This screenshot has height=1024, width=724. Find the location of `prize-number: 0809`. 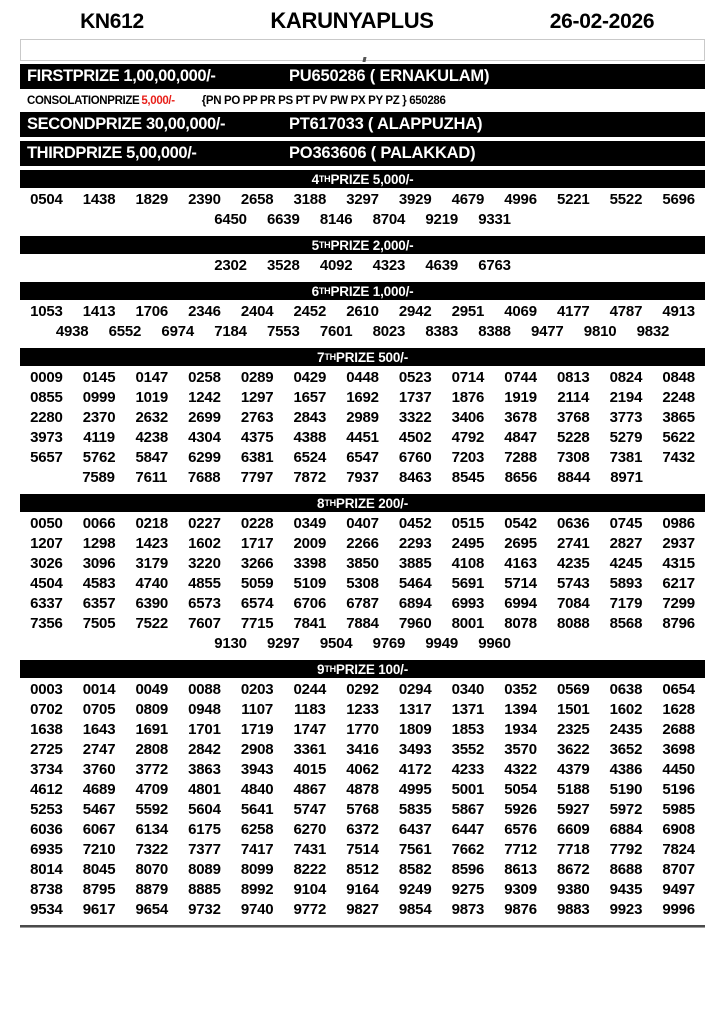

prize-number: 0809 is located at coordinates (152, 709).